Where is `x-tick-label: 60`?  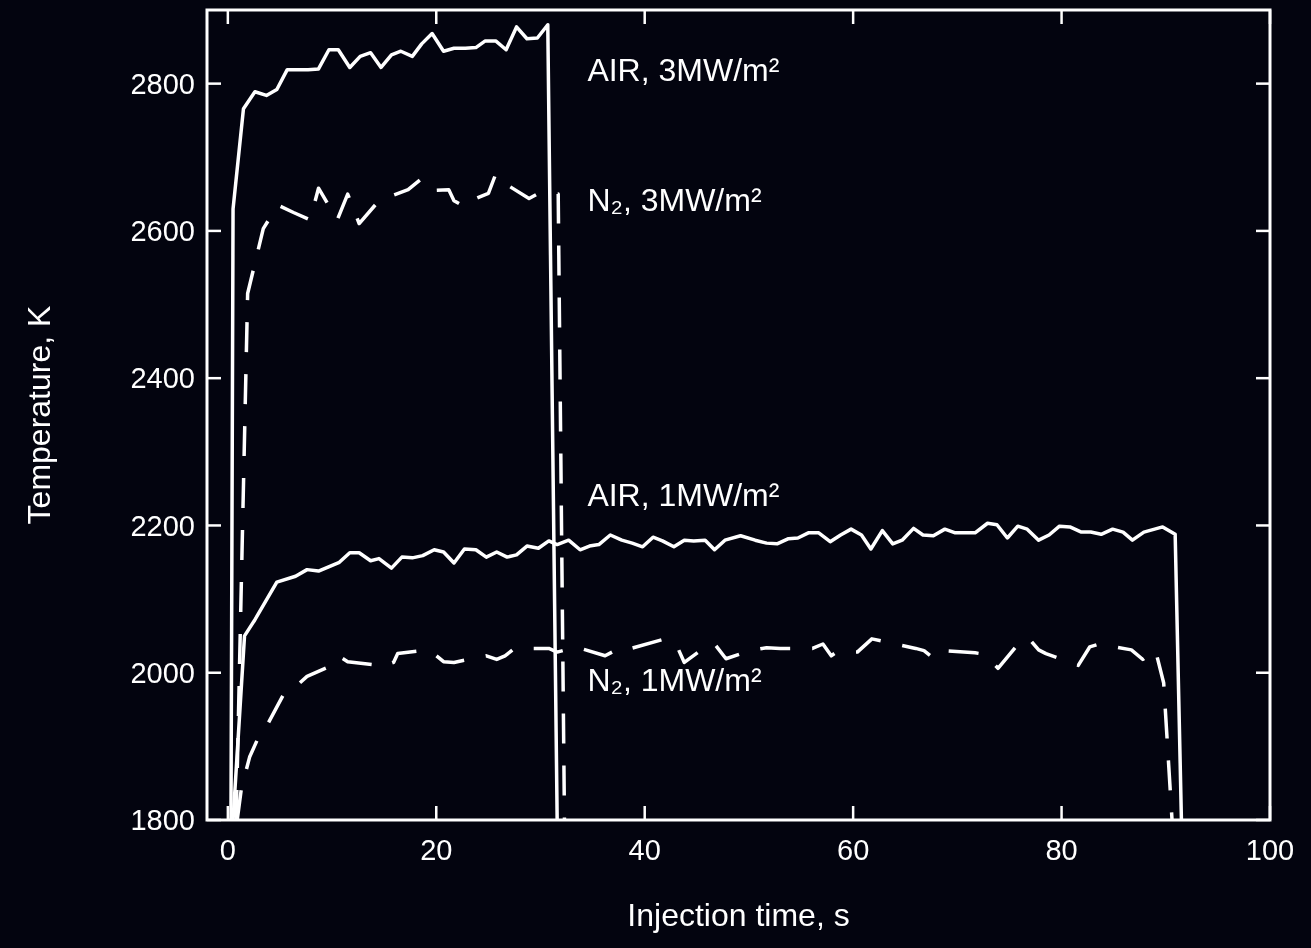
x-tick-label: 60 is located at coordinates (853, 850).